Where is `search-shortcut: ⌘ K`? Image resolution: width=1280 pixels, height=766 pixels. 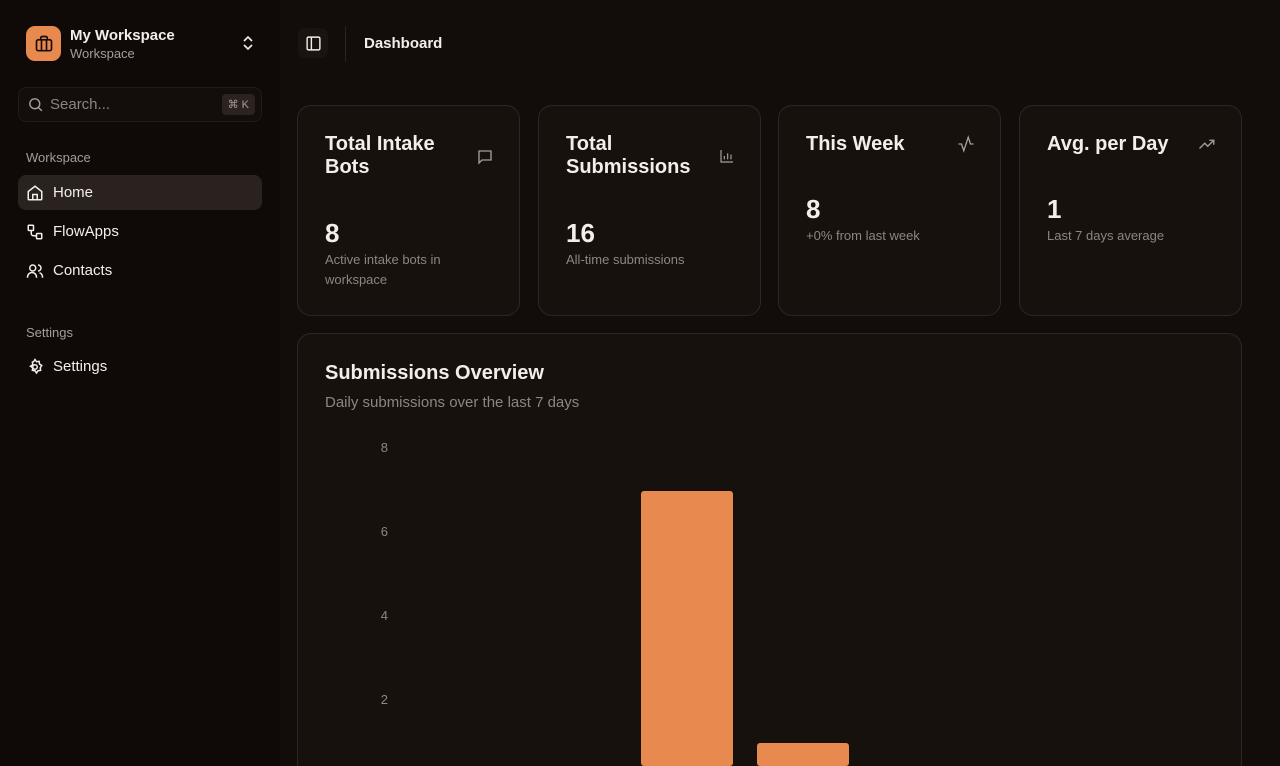
search-shortcut: ⌘ K is located at coordinates (238, 104).